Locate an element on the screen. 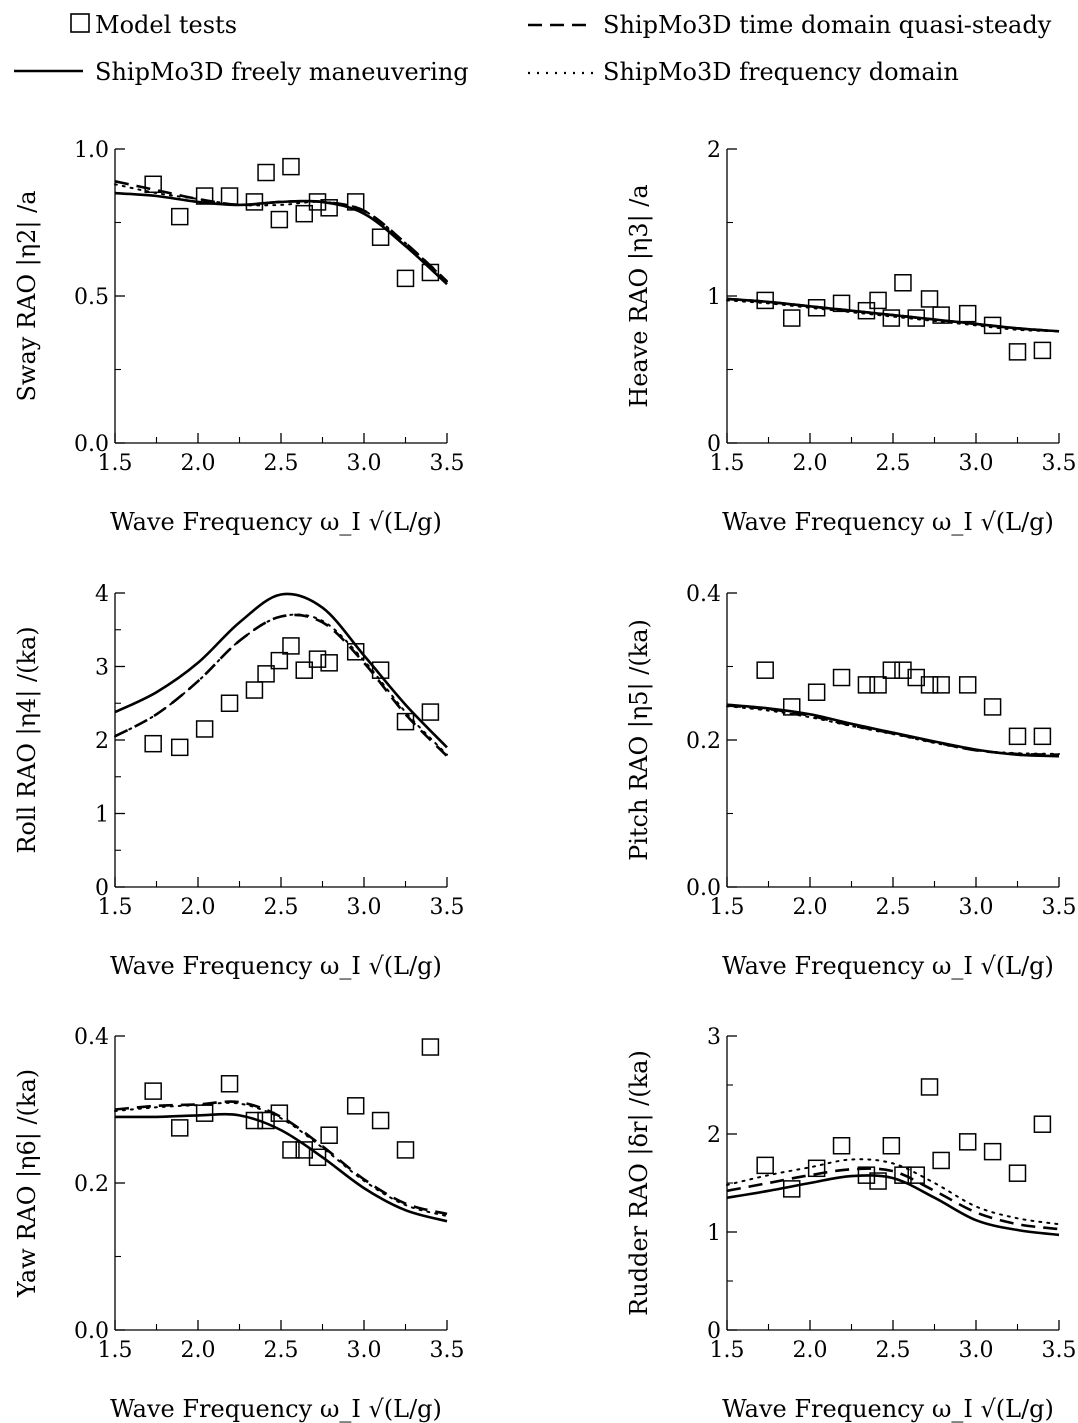  y-tick-label: 1.0 is located at coordinates (91, 150).